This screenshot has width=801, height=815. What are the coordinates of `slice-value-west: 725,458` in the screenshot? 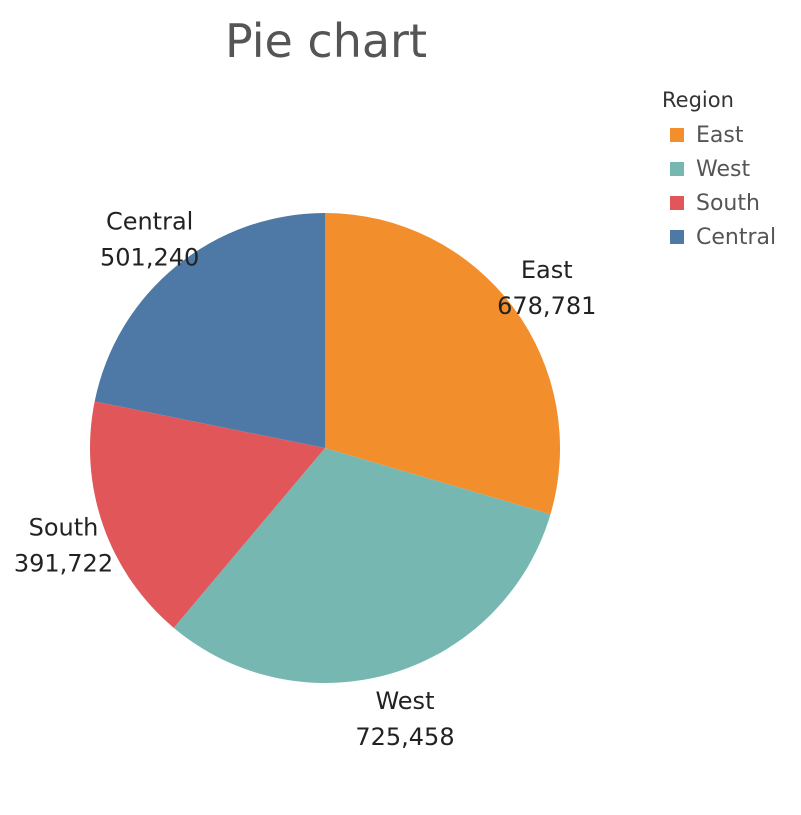 It's located at (404, 737).